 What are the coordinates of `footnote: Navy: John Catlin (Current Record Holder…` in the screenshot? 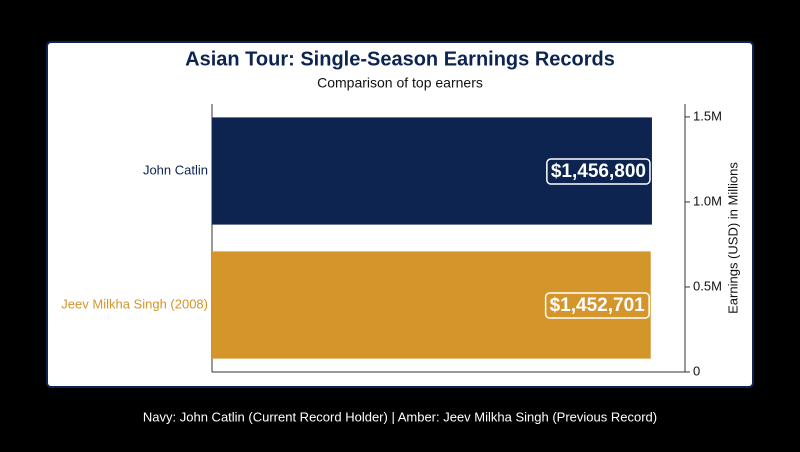 It's located at (400, 416).